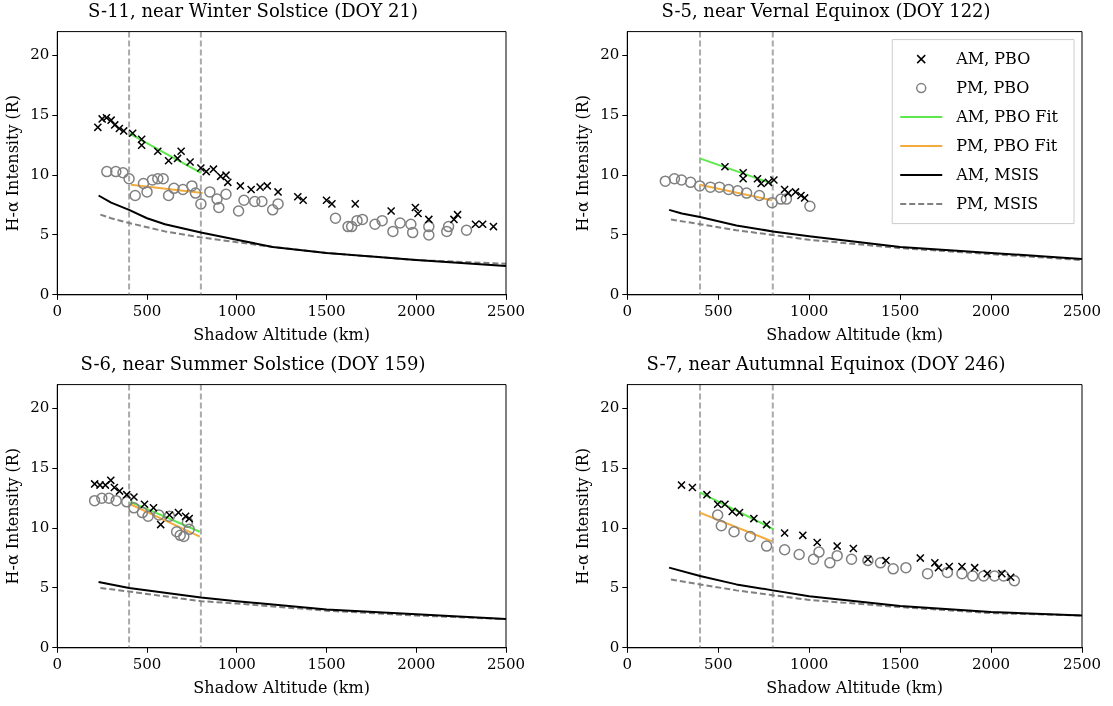 This screenshot has width=1113, height=706. Describe the element at coordinates (12, 516) in the screenshot. I see `y-axis-title: H-α Intensity (R)` at that location.